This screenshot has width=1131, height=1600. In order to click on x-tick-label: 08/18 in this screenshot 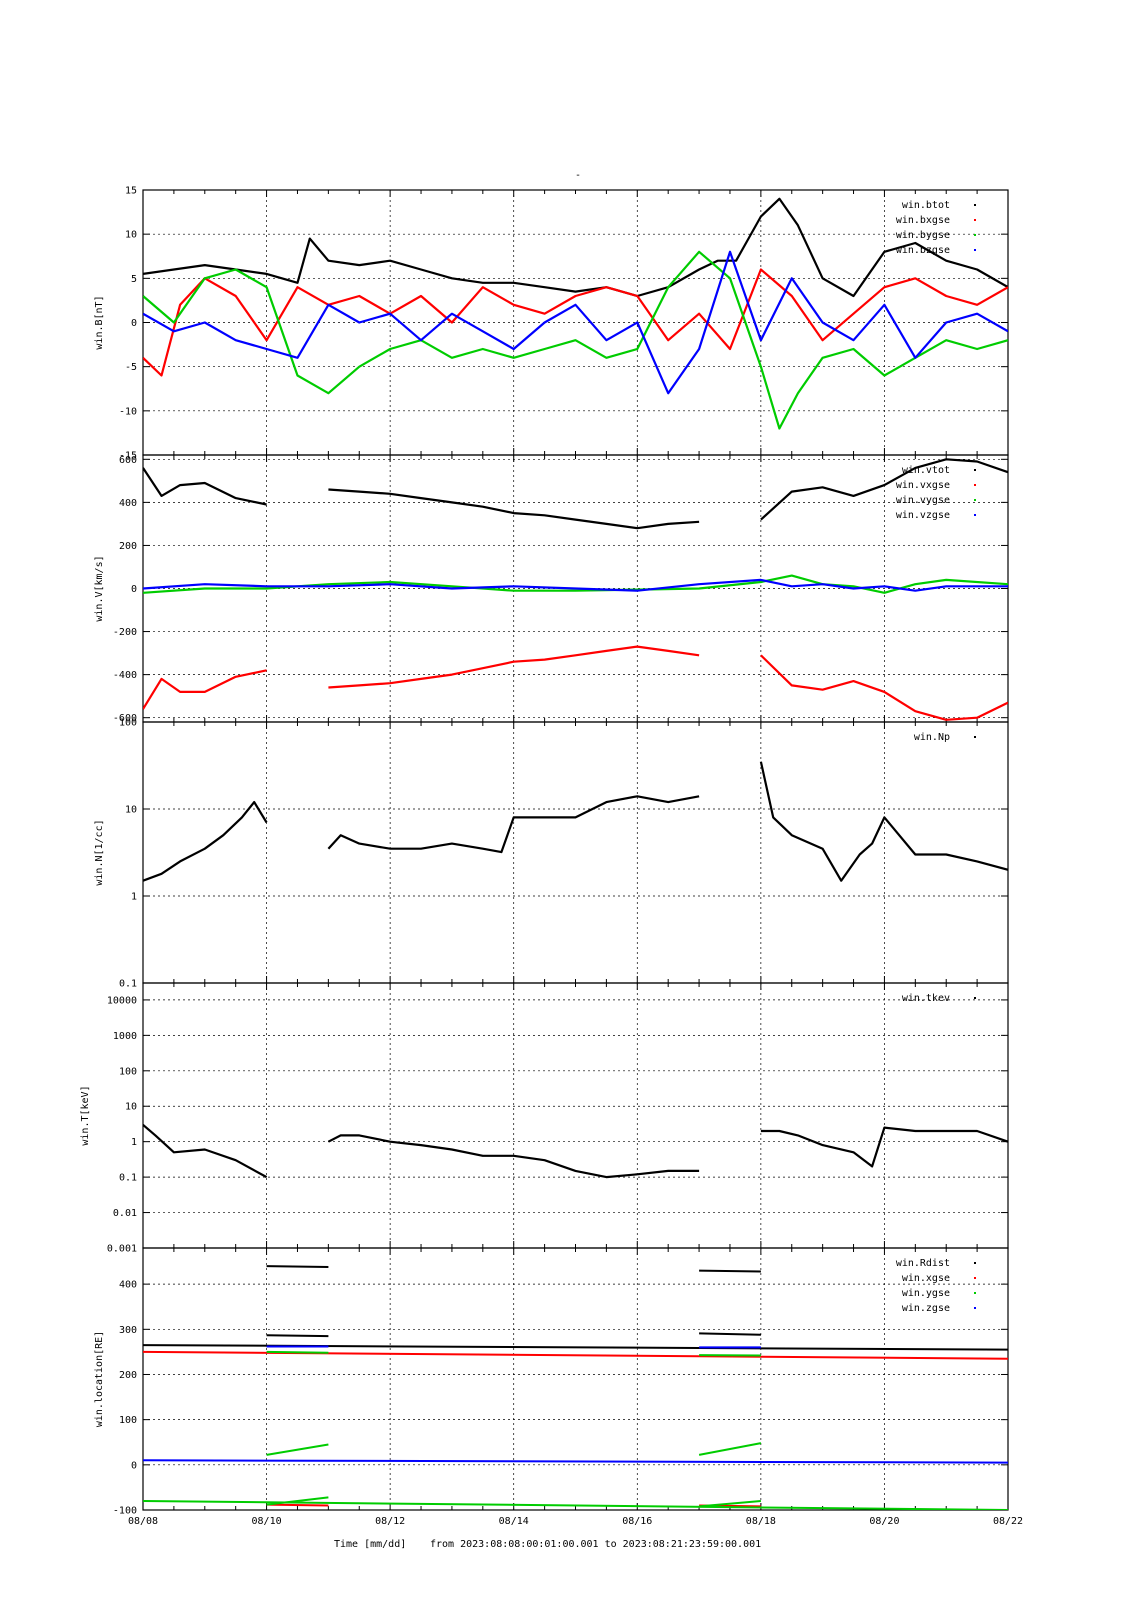, I will do `click(761, 1521)`.